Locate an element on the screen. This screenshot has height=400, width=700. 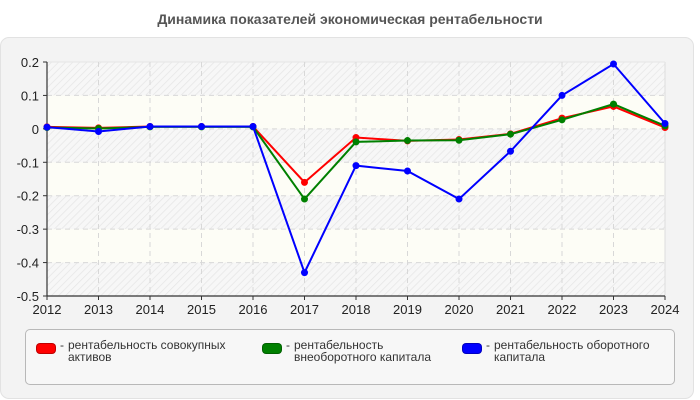
svg-text: 2021 is located at coordinates (510, 309).